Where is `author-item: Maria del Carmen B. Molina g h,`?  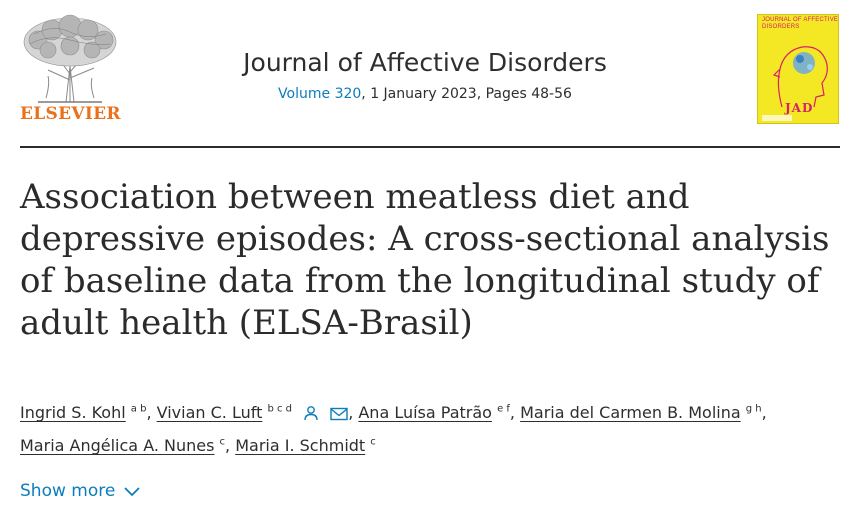
author-item: Maria del Carmen B. Molina g h, is located at coordinates (643, 412).